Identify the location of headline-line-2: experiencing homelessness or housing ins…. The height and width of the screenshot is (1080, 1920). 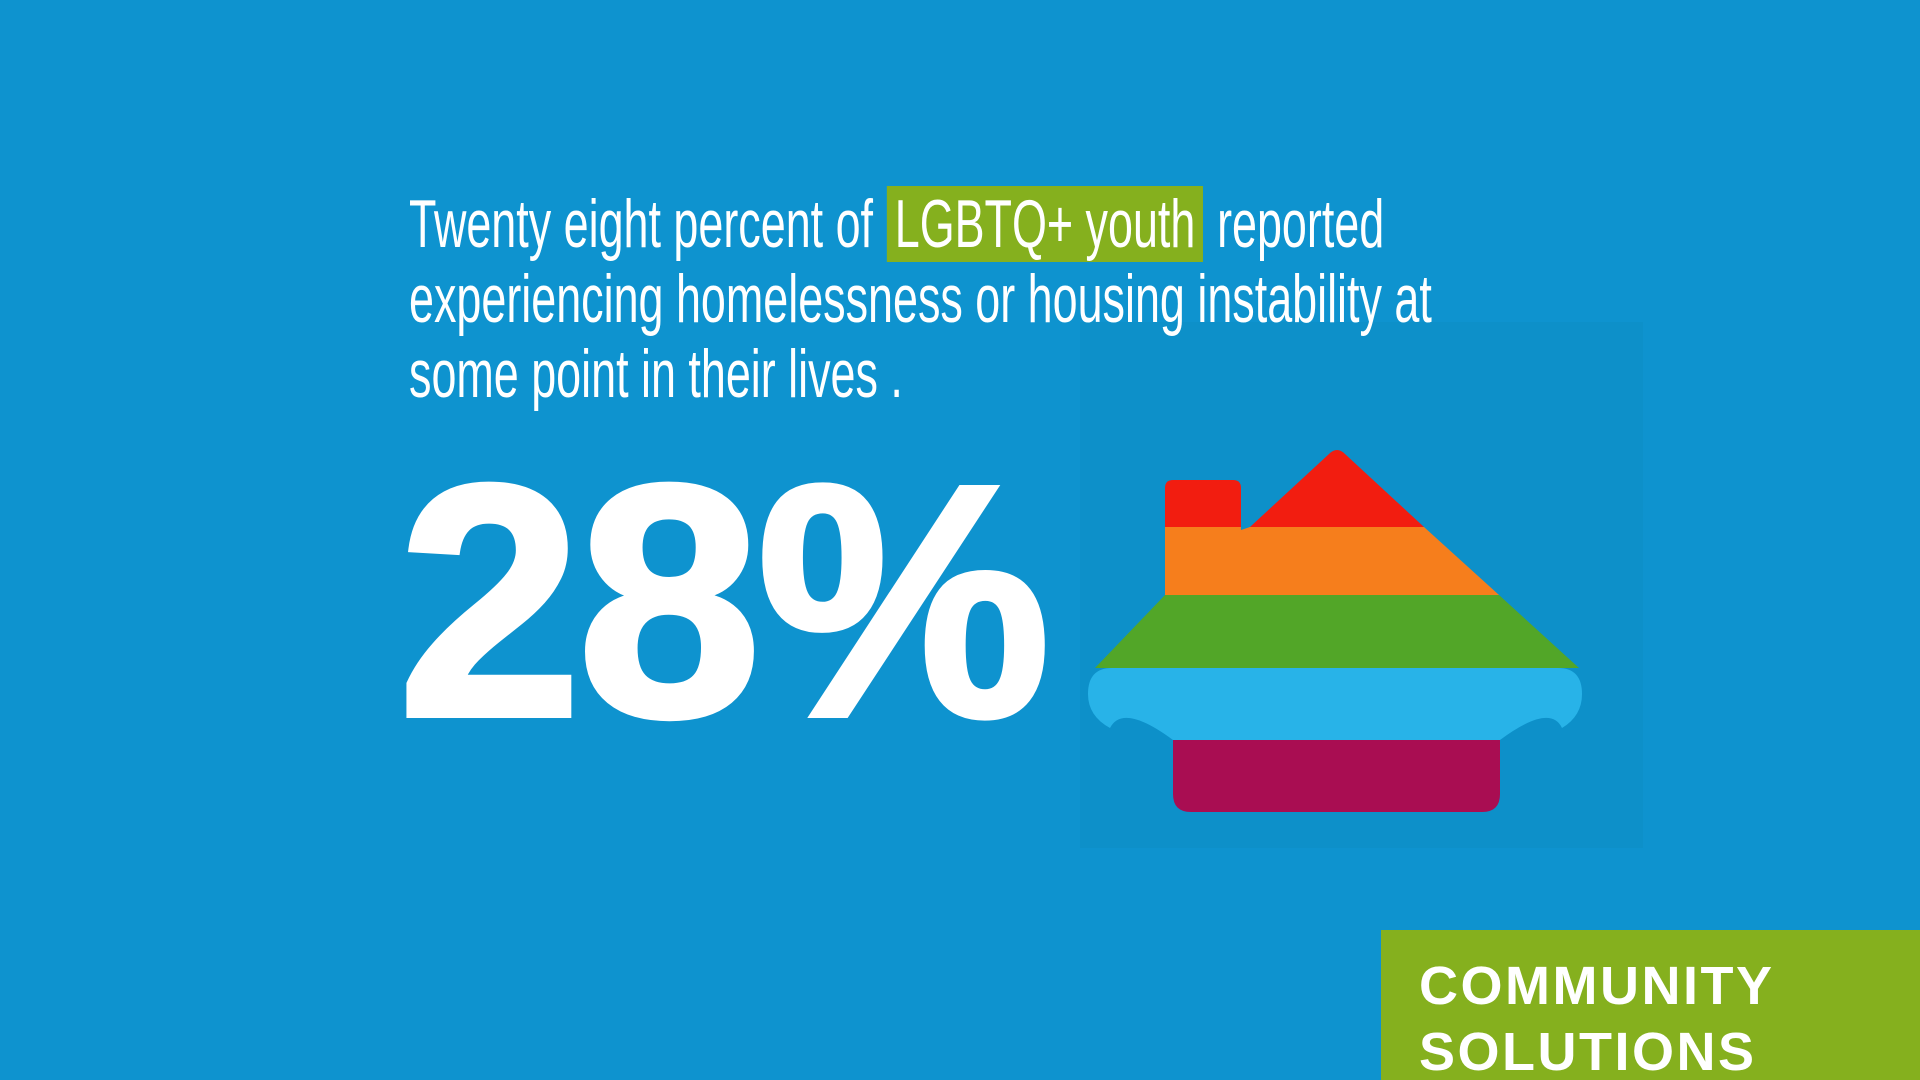
(920, 299).